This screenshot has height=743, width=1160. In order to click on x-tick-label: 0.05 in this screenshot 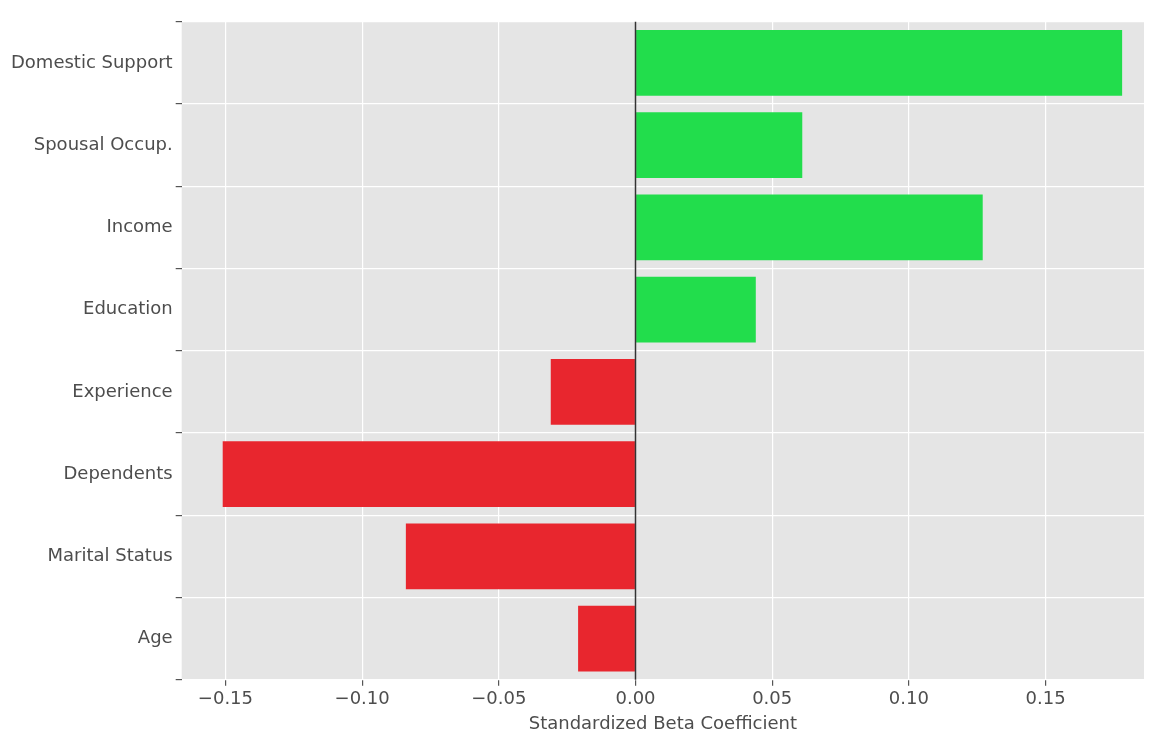, I will do `click(772, 698)`.